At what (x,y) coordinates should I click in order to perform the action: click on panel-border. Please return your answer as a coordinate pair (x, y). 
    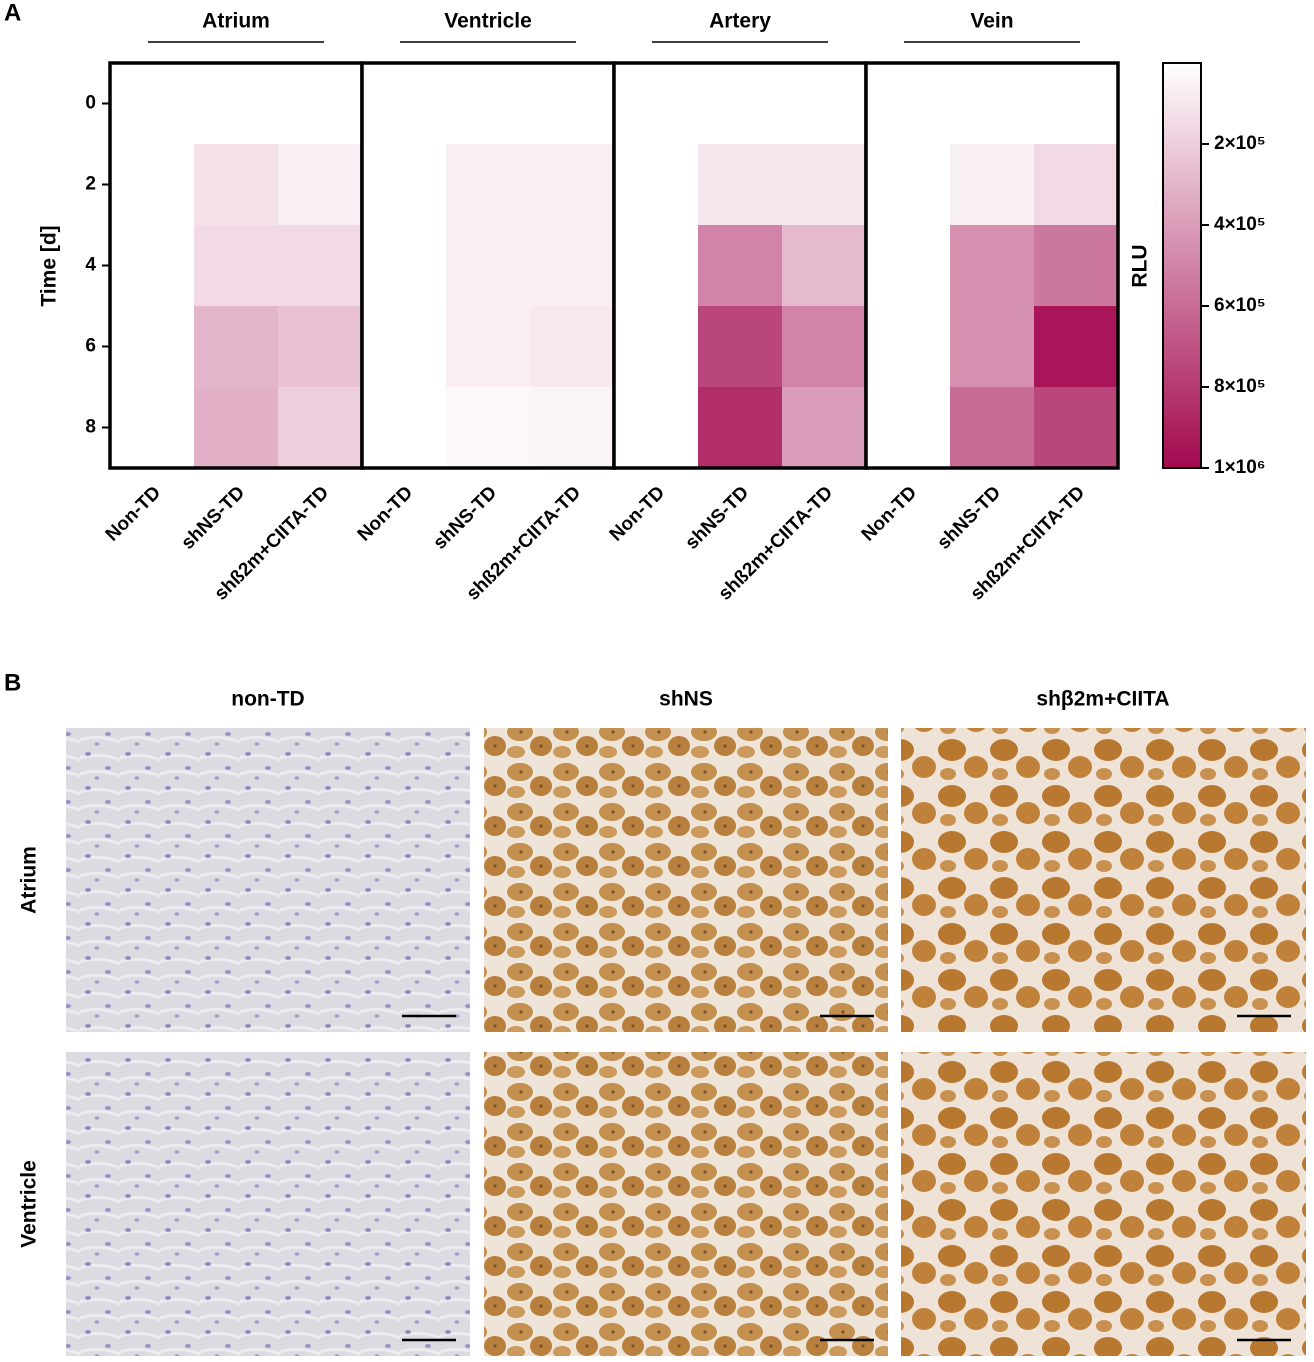
    Looking at the image, I should click on (992, 265).